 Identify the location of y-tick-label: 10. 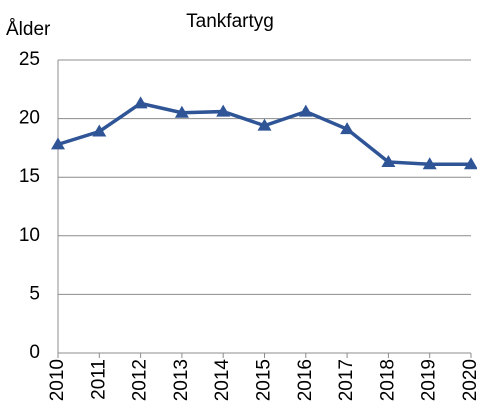
(29, 235).